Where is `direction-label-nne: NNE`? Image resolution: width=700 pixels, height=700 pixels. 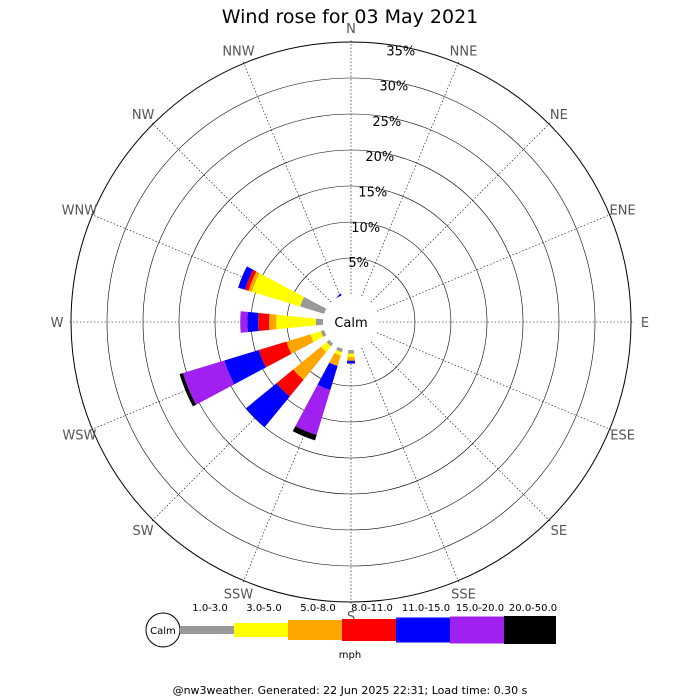 direction-label-nne: NNE is located at coordinates (464, 51).